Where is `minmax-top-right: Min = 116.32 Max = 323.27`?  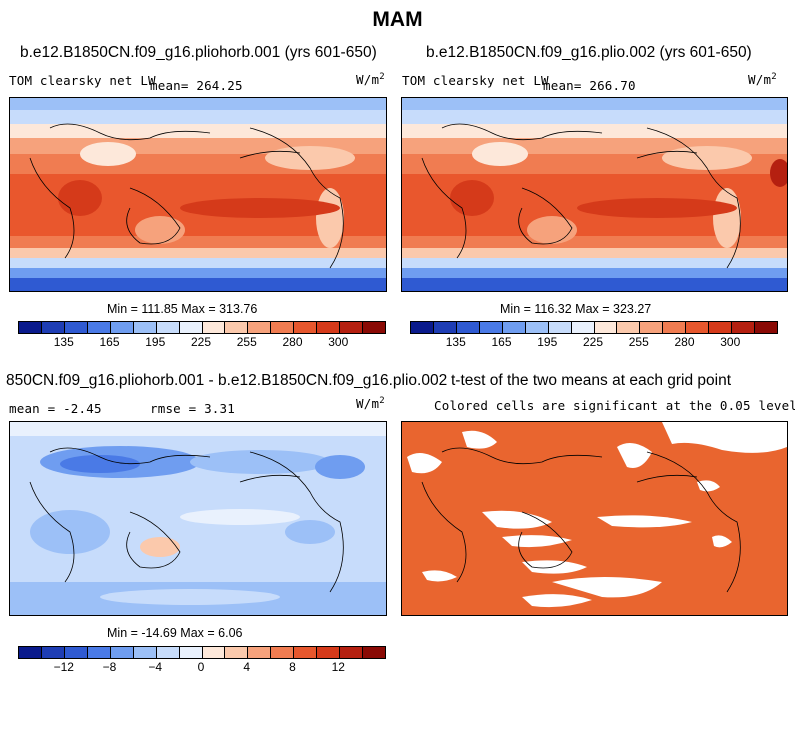 minmax-top-right: Min = 116.32 Max = 323.27 is located at coordinates (576, 309).